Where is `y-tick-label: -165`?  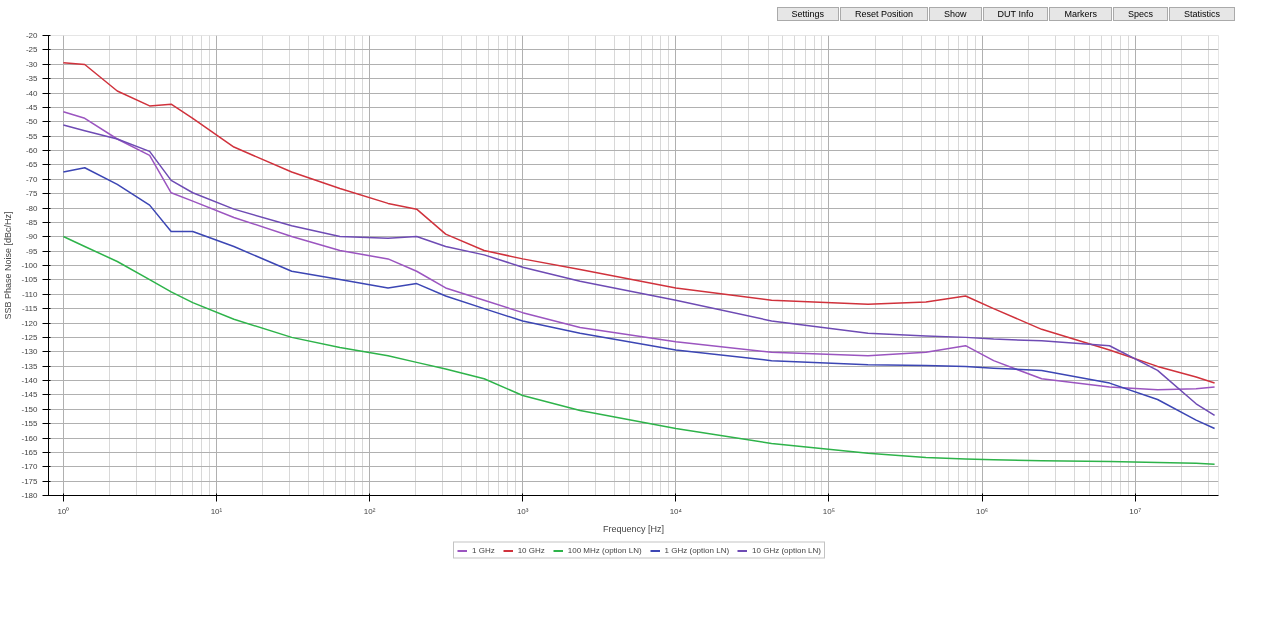
y-tick-label: -165 is located at coordinates (30, 452).